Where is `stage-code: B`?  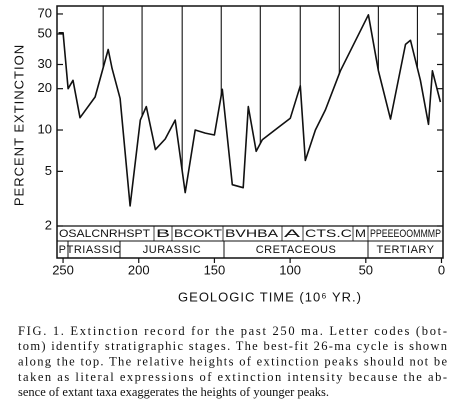
stage-code: B is located at coordinates (163, 234).